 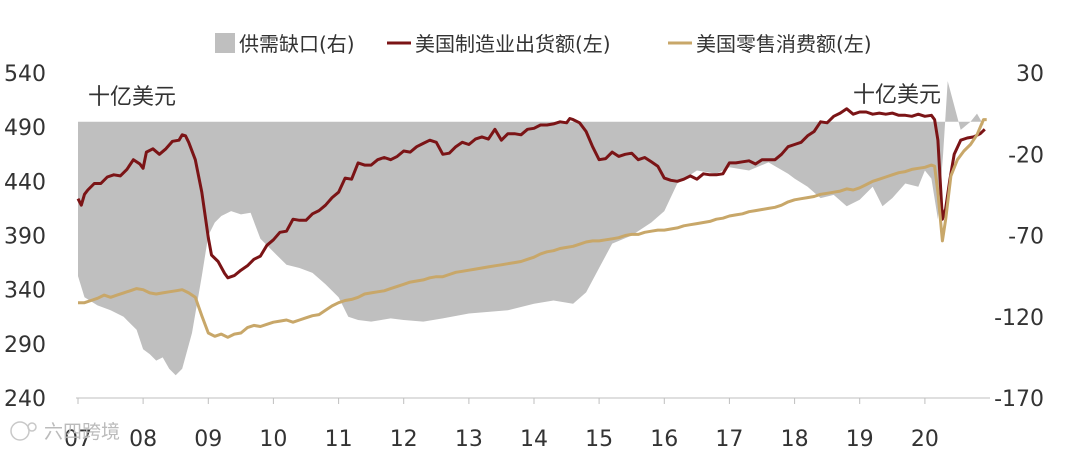 I want to click on x-tick-label: 07, so click(x=78, y=439).